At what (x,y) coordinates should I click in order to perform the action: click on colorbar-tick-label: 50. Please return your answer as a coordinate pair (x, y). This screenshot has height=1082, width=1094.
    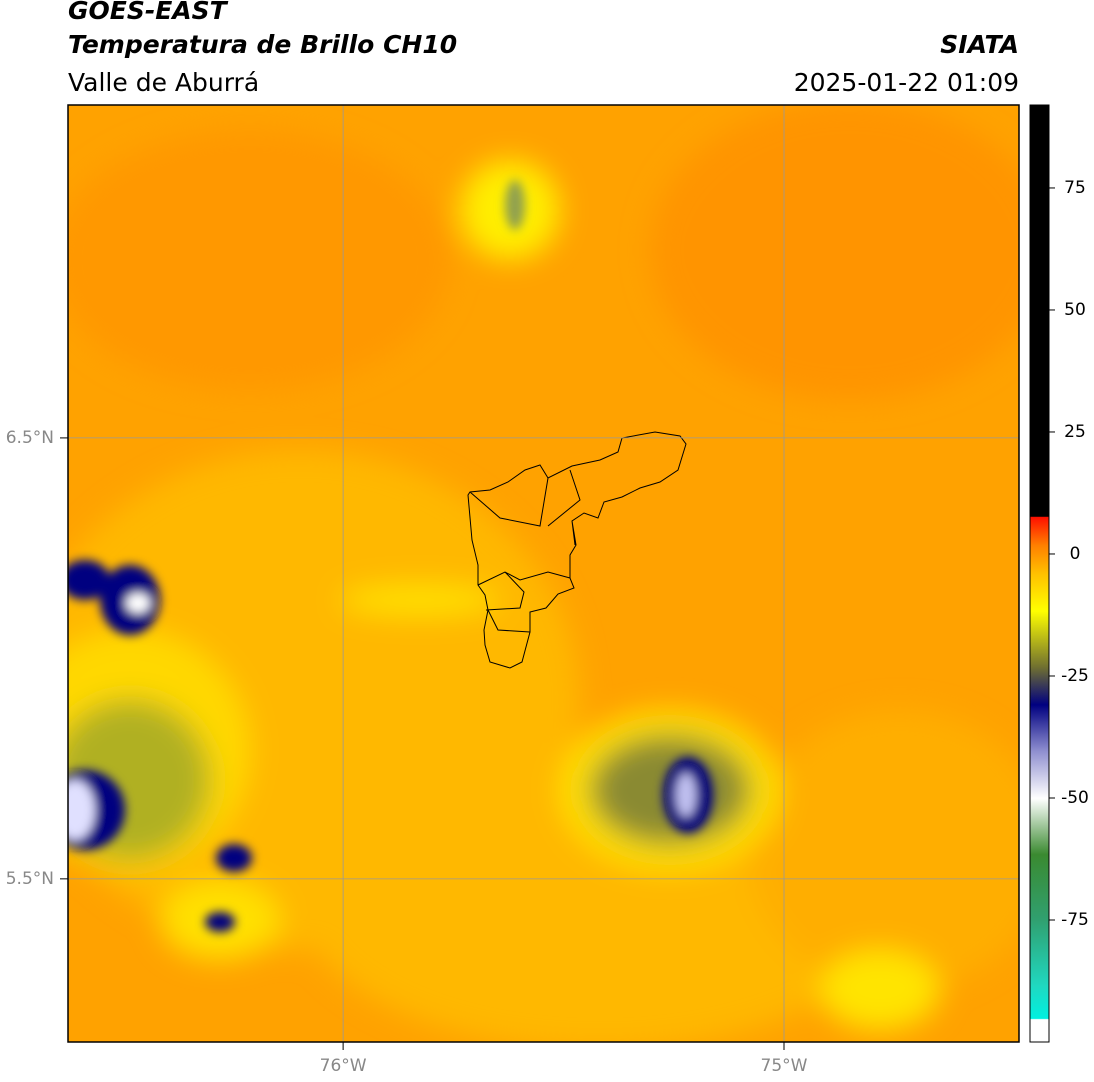
    Looking at the image, I should click on (1075, 310).